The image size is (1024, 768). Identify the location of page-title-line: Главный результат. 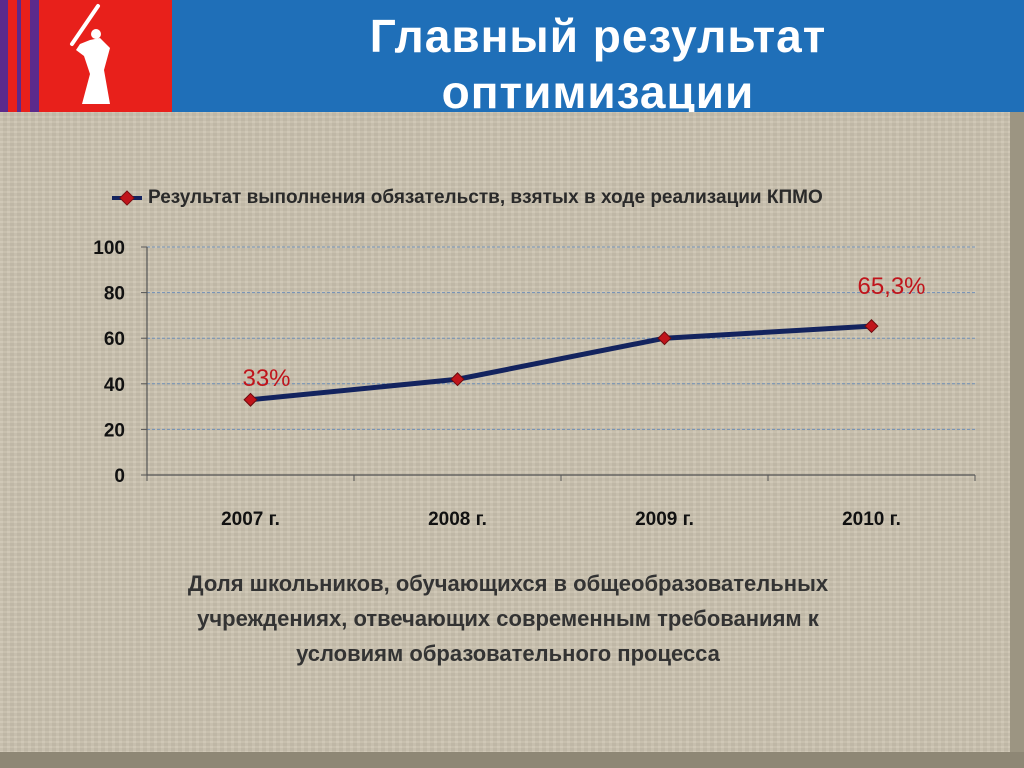
(598, 36).